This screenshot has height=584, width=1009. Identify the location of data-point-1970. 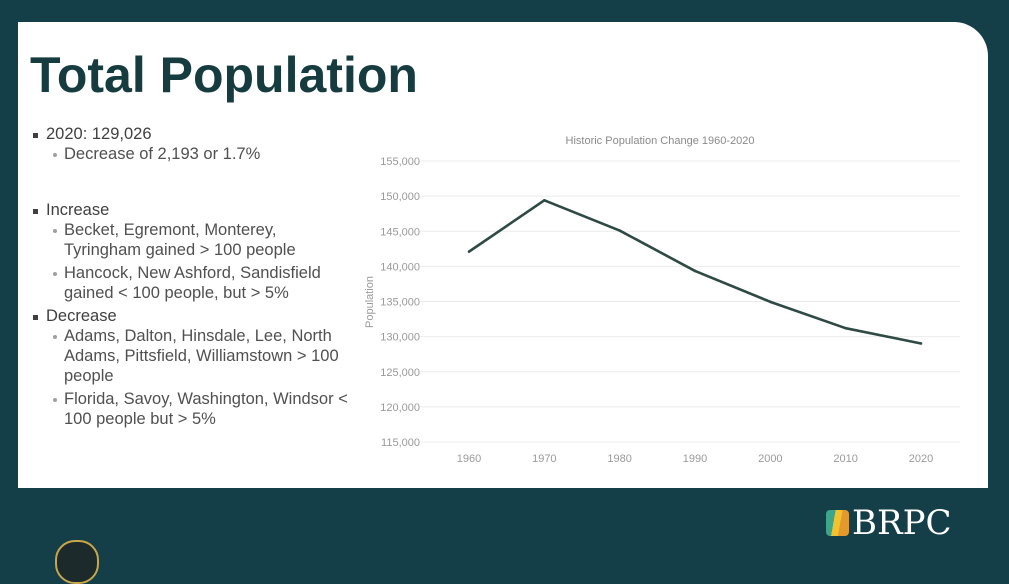
(544, 200).